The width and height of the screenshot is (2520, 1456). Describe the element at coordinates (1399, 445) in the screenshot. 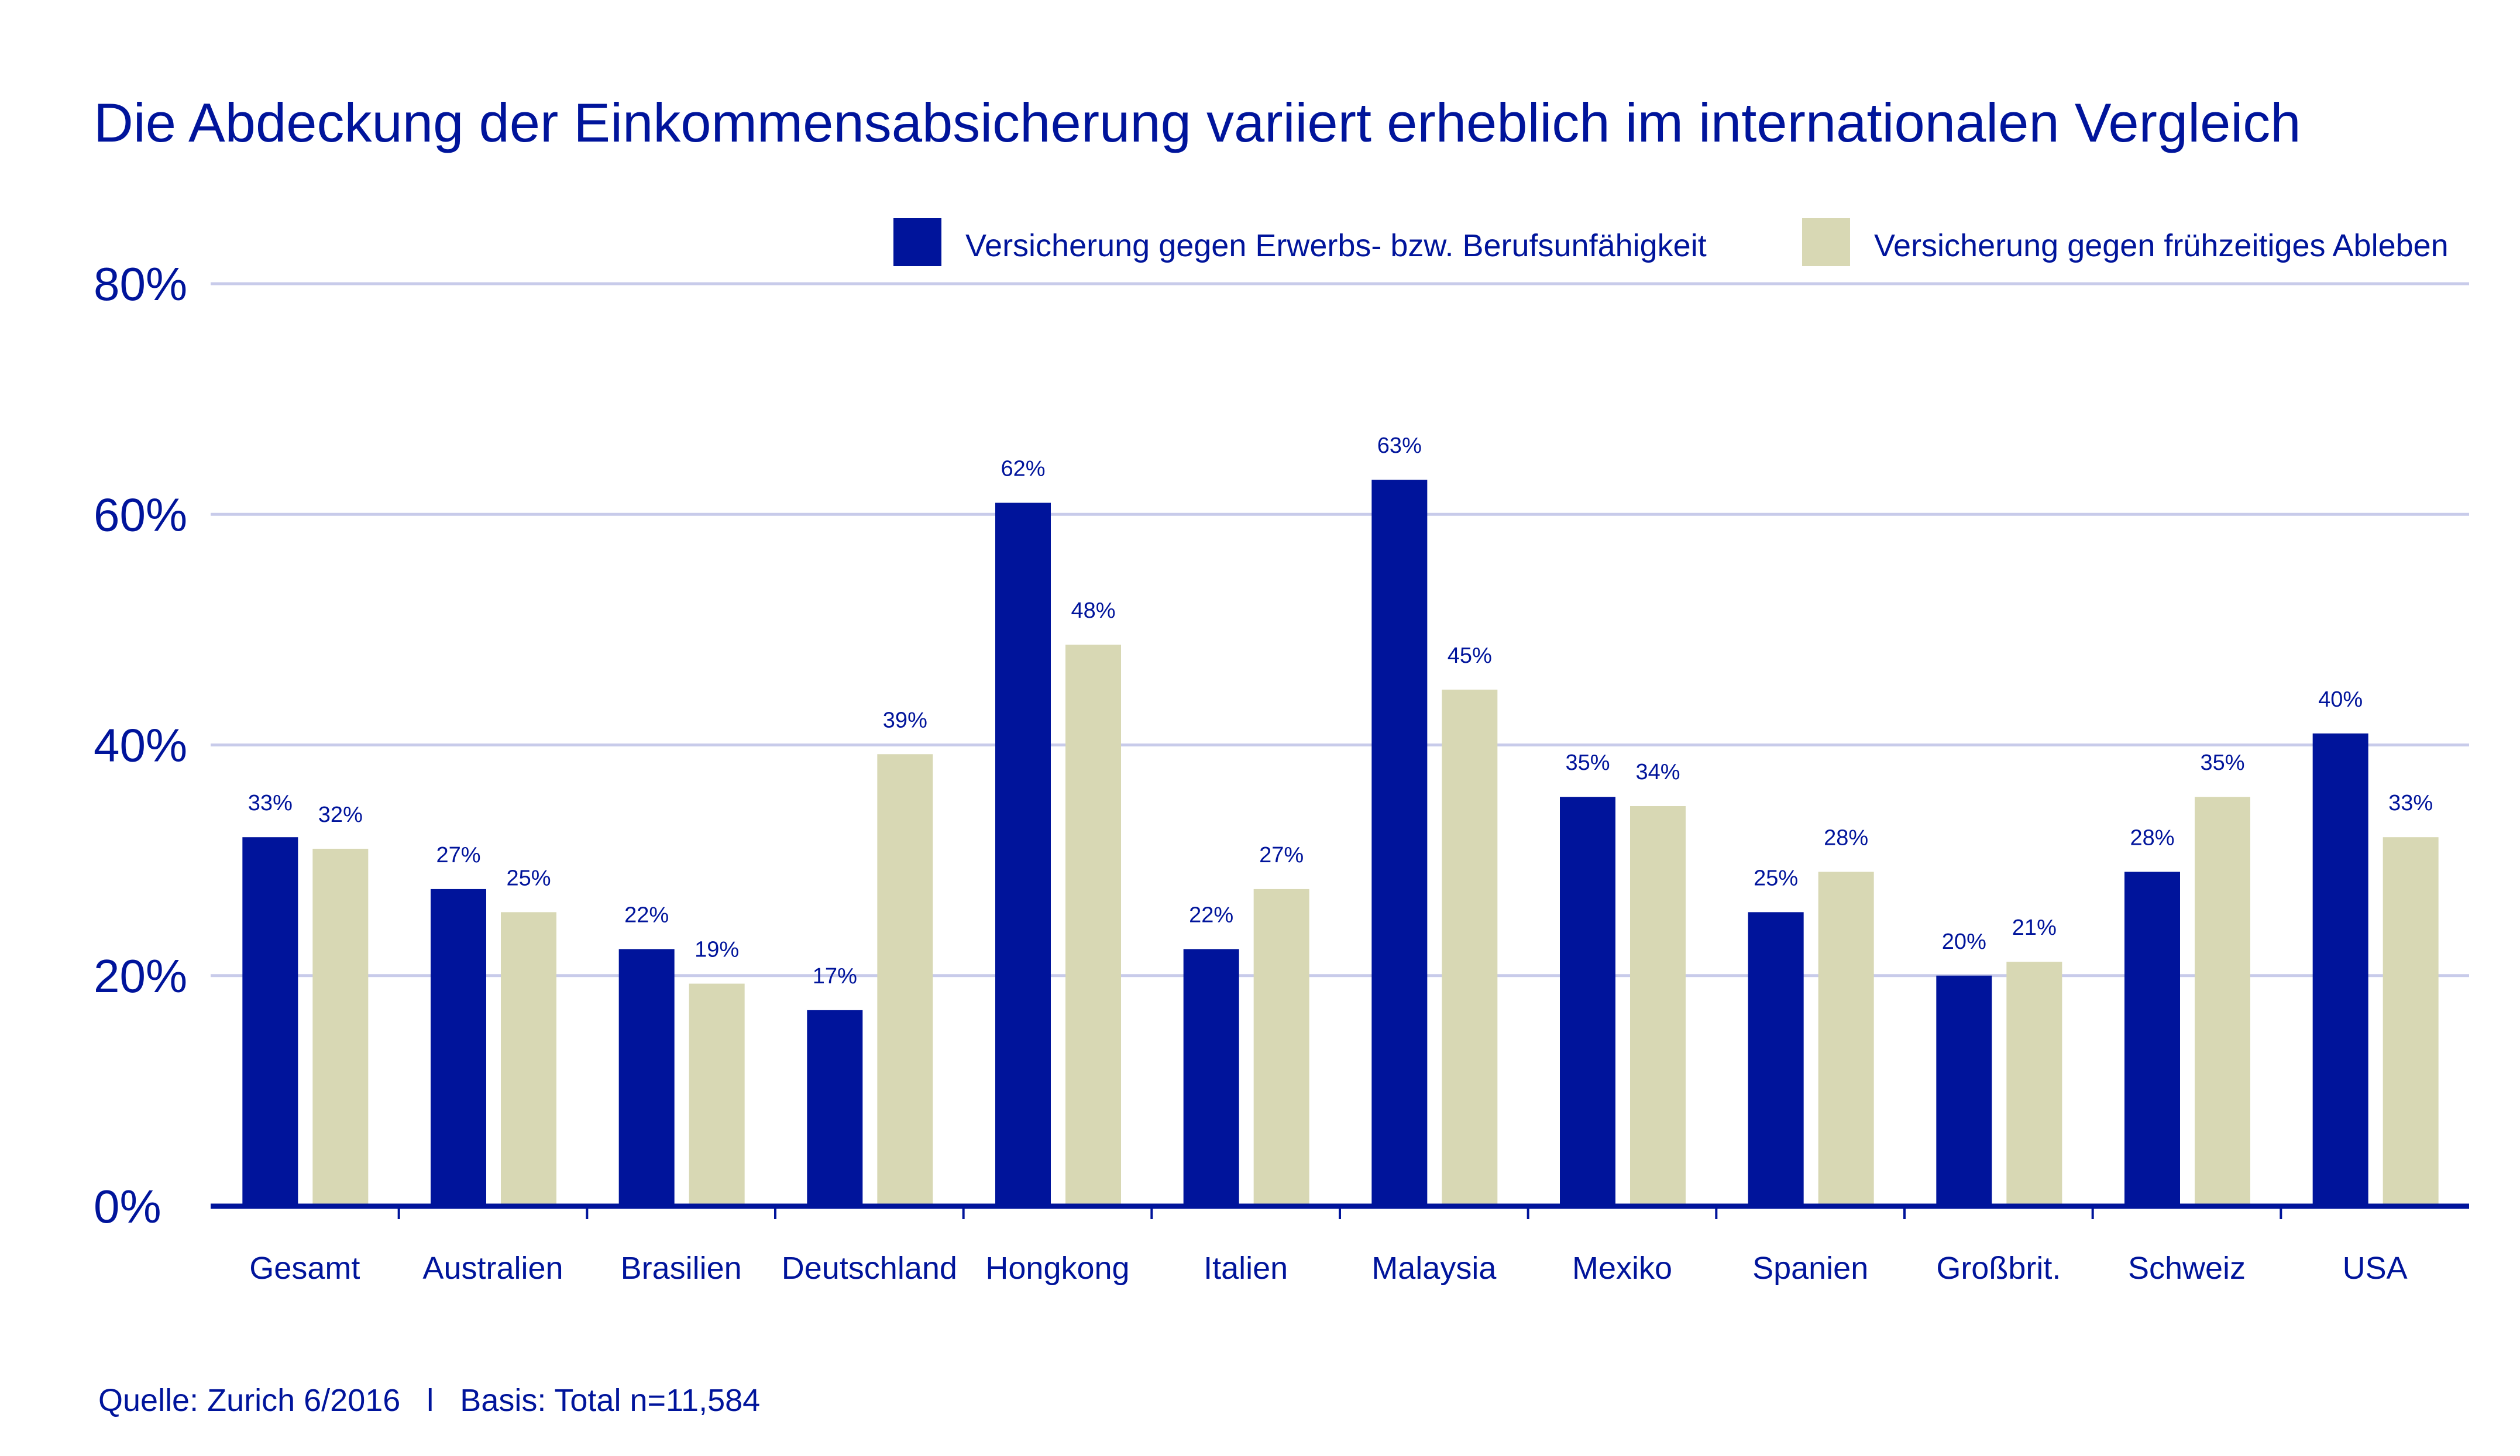

I see `data-label-Malaysia-series-1: 63%` at that location.